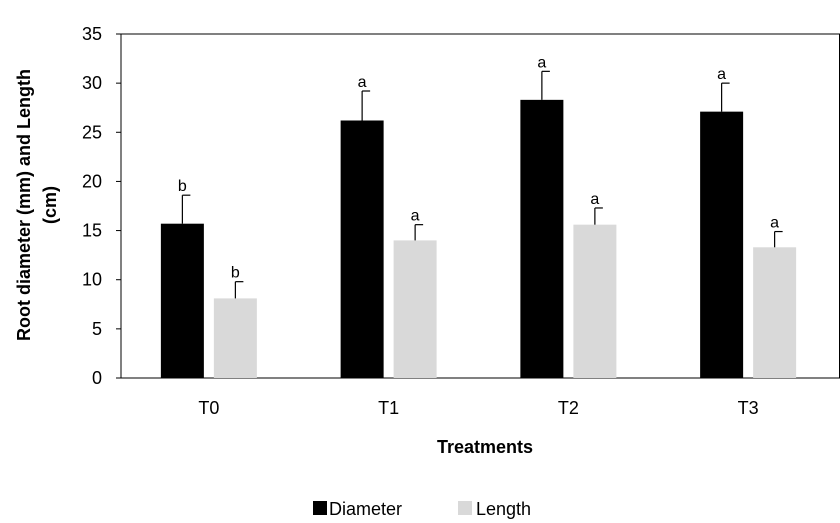 The width and height of the screenshot is (840, 523). Describe the element at coordinates (97, 329) in the screenshot. I see `y-tick-label: 5` at that location.